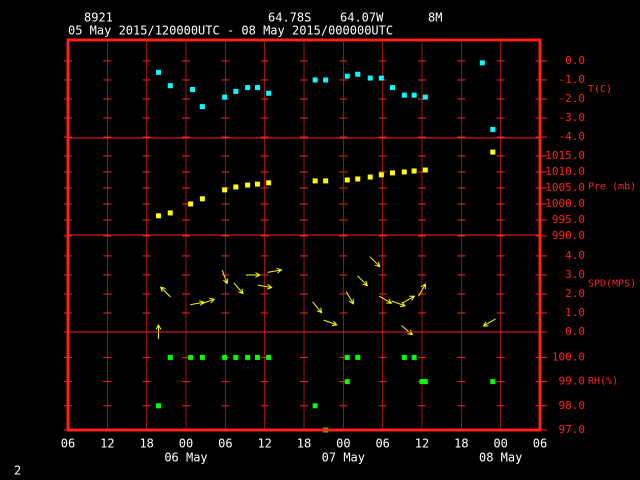 The width and height of the screenshot is (640, 480). What do you see at coordinates (572, 98) in the screenshot?
I see `y-tick-label: -2.0` at bounding box center [572, 98].